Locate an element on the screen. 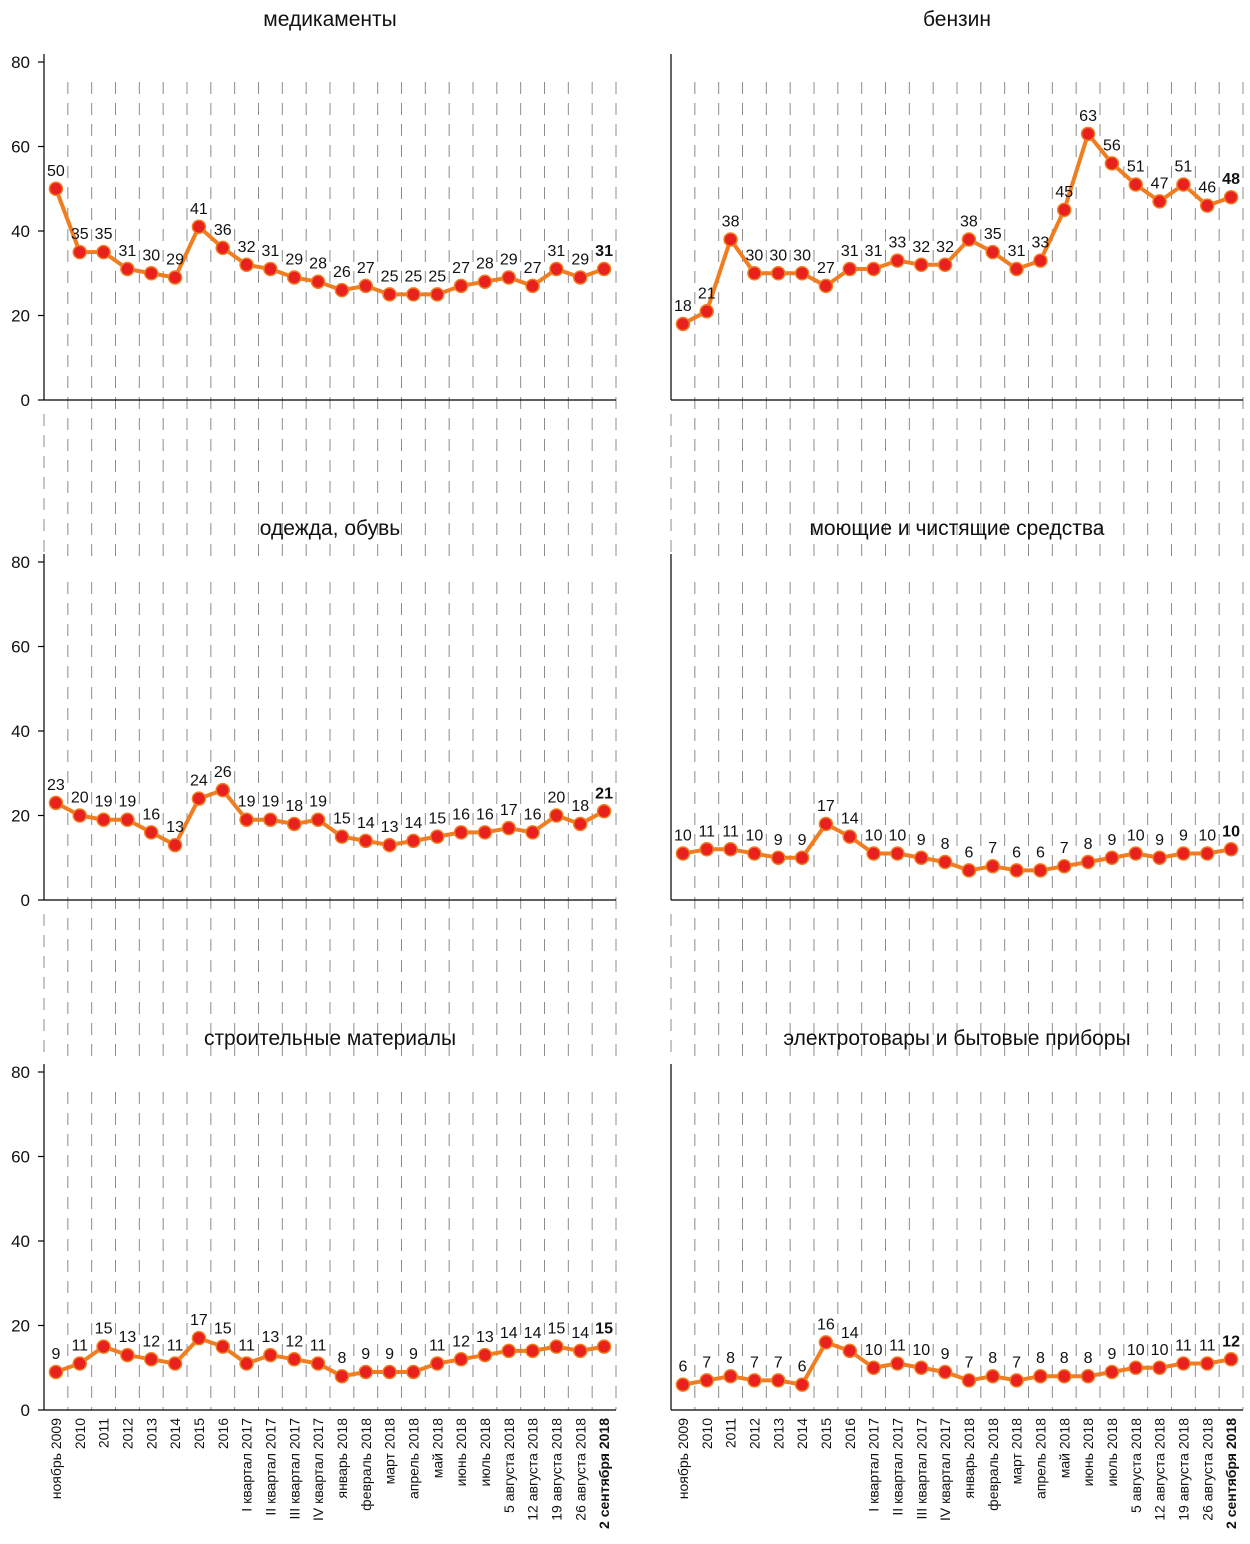 This screenshot has width=1250, height=1544. data-label: 16 is located at coordinates (533, 814).